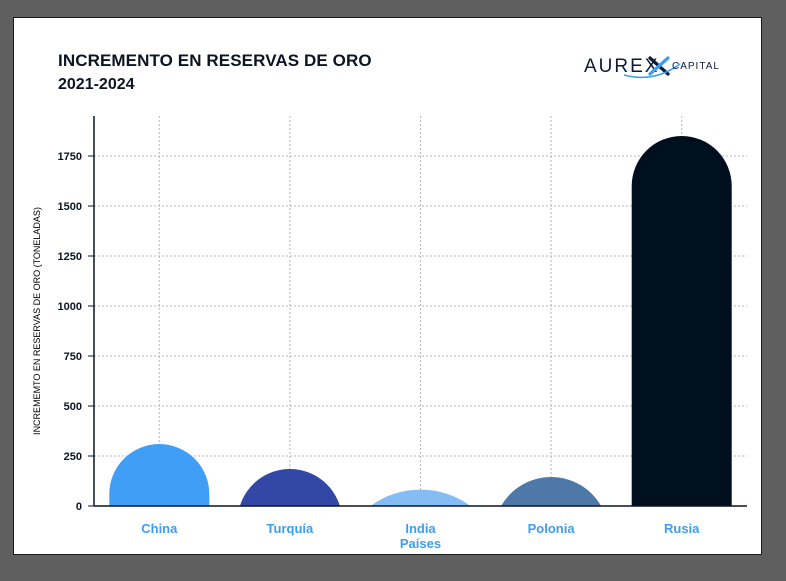 The image size is (786, 581). Describe the element at coordinates (159, 475) in the screenshot. I see `bar-china` at that location.